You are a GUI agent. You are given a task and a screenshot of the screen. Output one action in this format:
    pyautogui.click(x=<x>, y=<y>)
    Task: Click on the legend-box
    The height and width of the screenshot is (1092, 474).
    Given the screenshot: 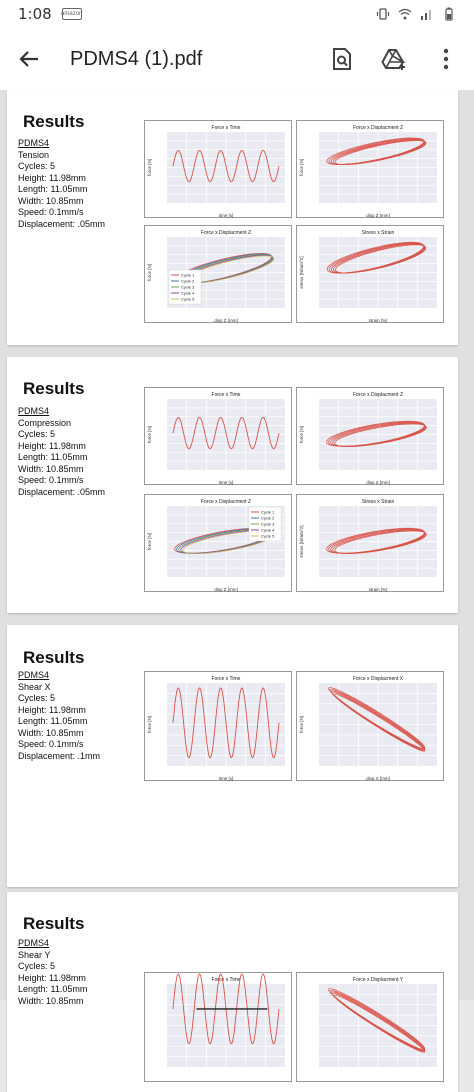 What is the action you would take?
    pyautogui.click(x=265, y=524)
    